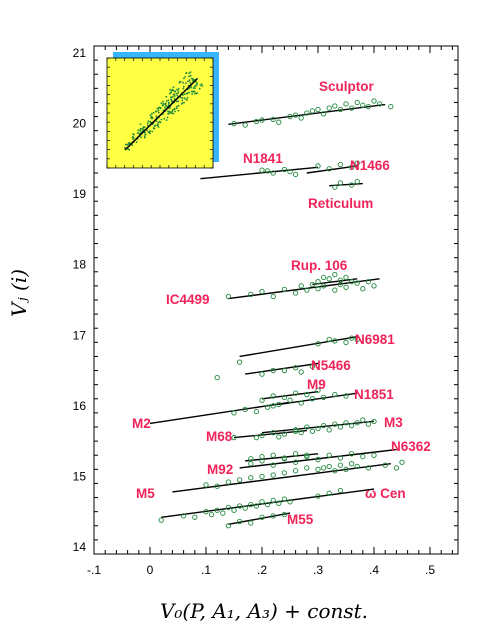 This screenshot has width=491, height=635. Describe the element at coordinates (150, 570) in the screenshot. I see `x-tick-label: 0` at that location.